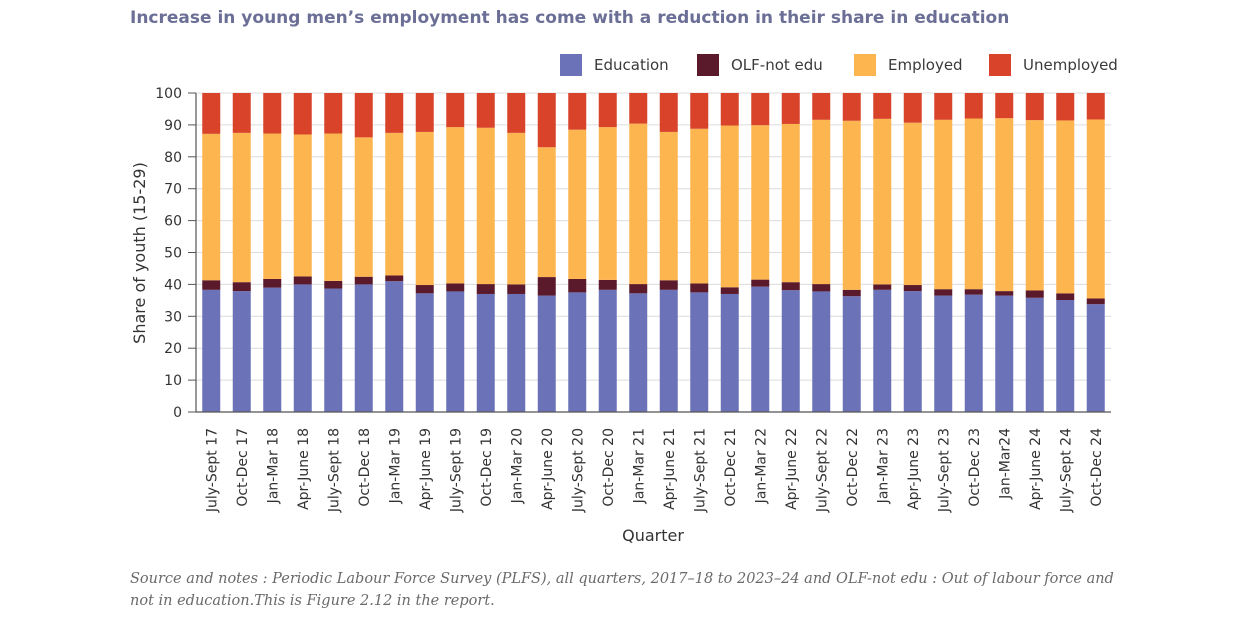  I want to click on x-tick-label: July-Sept 18, so click(334, 470).